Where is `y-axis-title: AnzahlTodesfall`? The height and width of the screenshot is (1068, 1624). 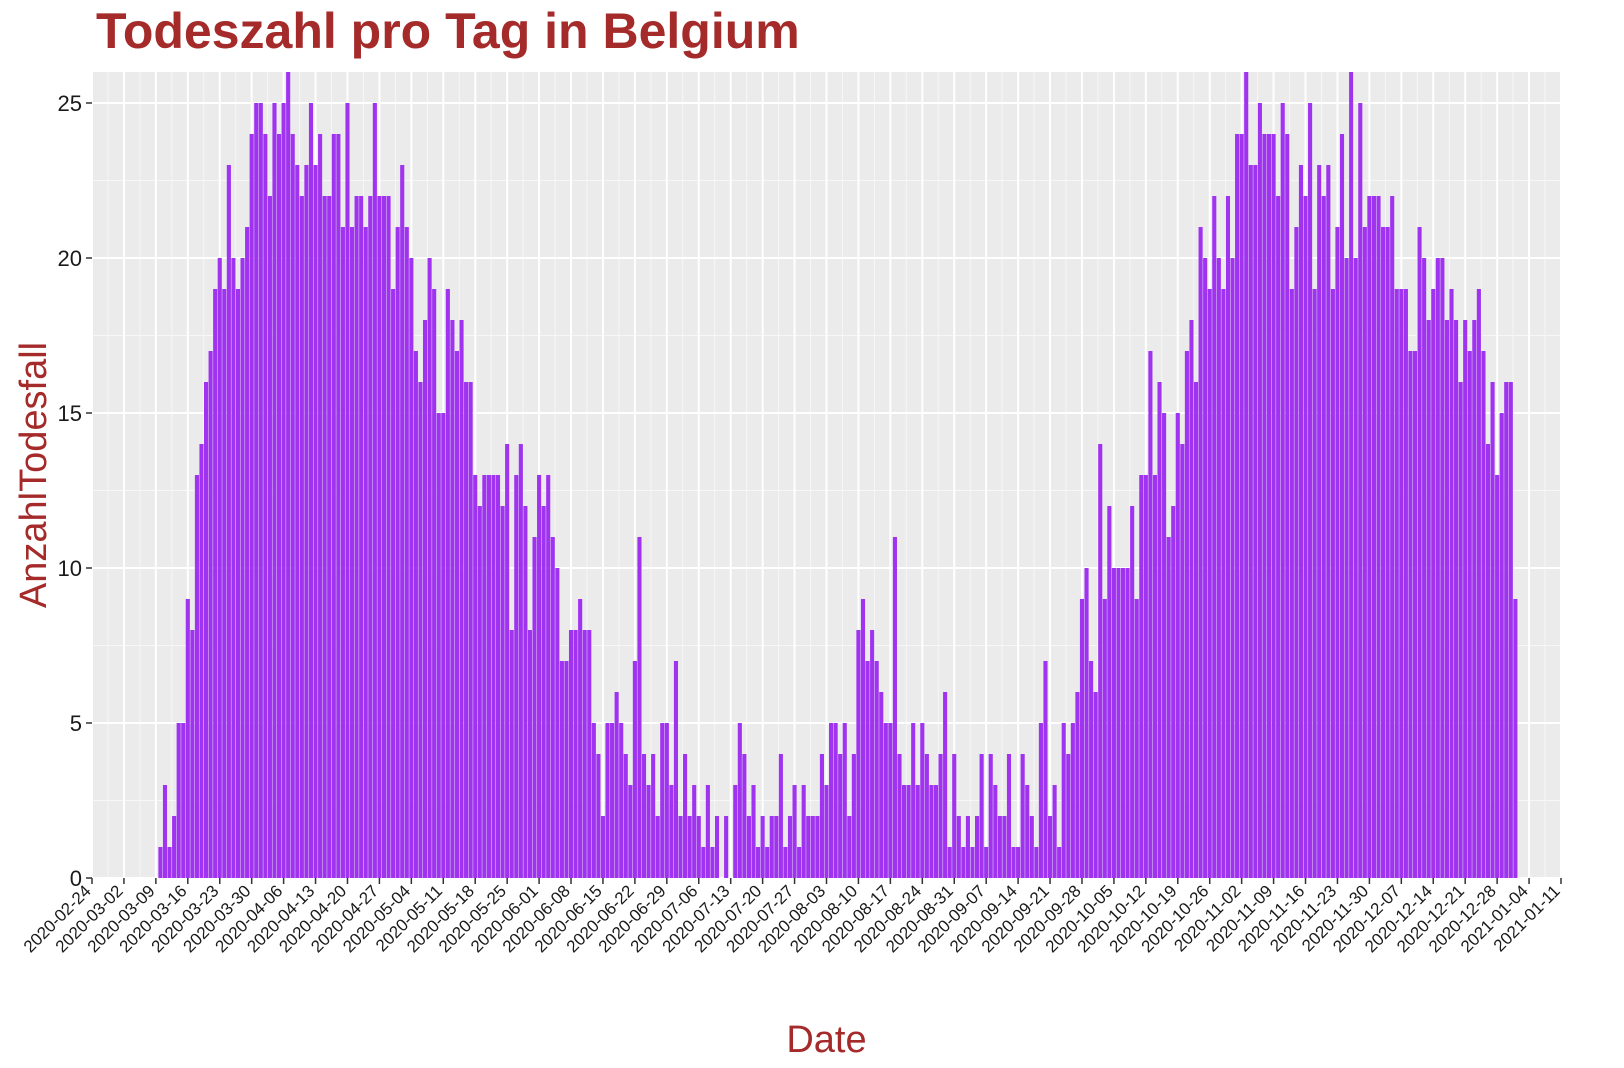 y-axis-title: AnzahlTodesfall is located at coordinates (34, 475).